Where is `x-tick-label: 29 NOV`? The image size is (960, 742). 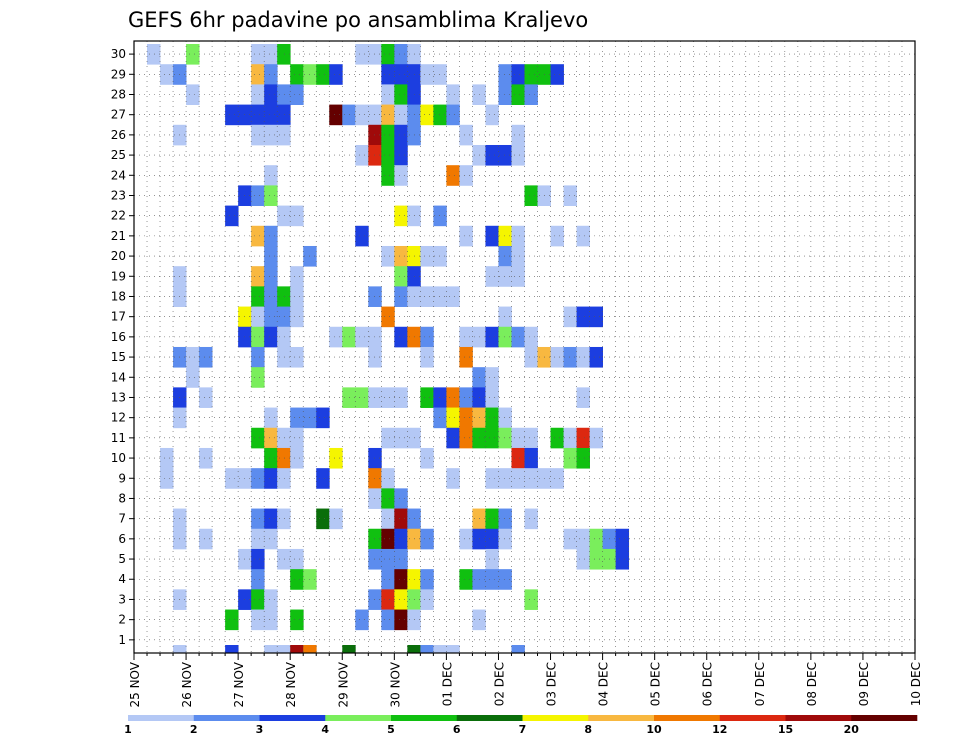 x-tick-label: 29 NOV is located at coordinates (343, 684).